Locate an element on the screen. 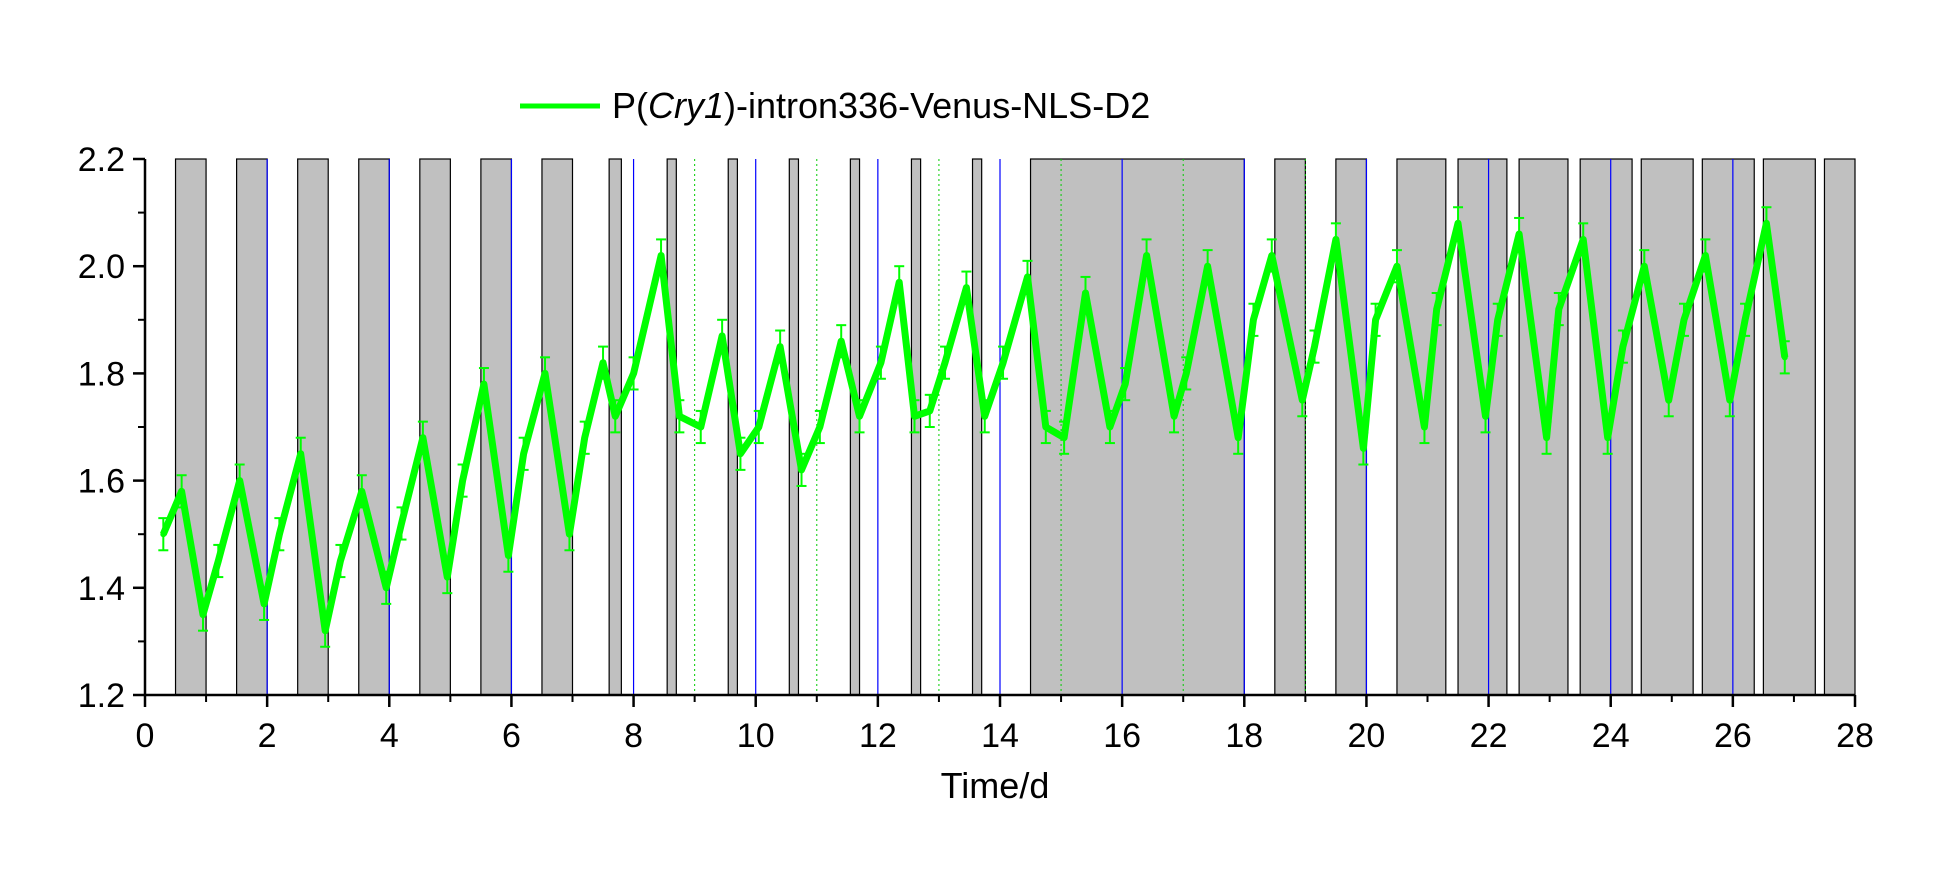 The image size is (1938, 873). legend-suffix: )-intron336-Venus-NLS-D2 is located at coordinates (937, 105).